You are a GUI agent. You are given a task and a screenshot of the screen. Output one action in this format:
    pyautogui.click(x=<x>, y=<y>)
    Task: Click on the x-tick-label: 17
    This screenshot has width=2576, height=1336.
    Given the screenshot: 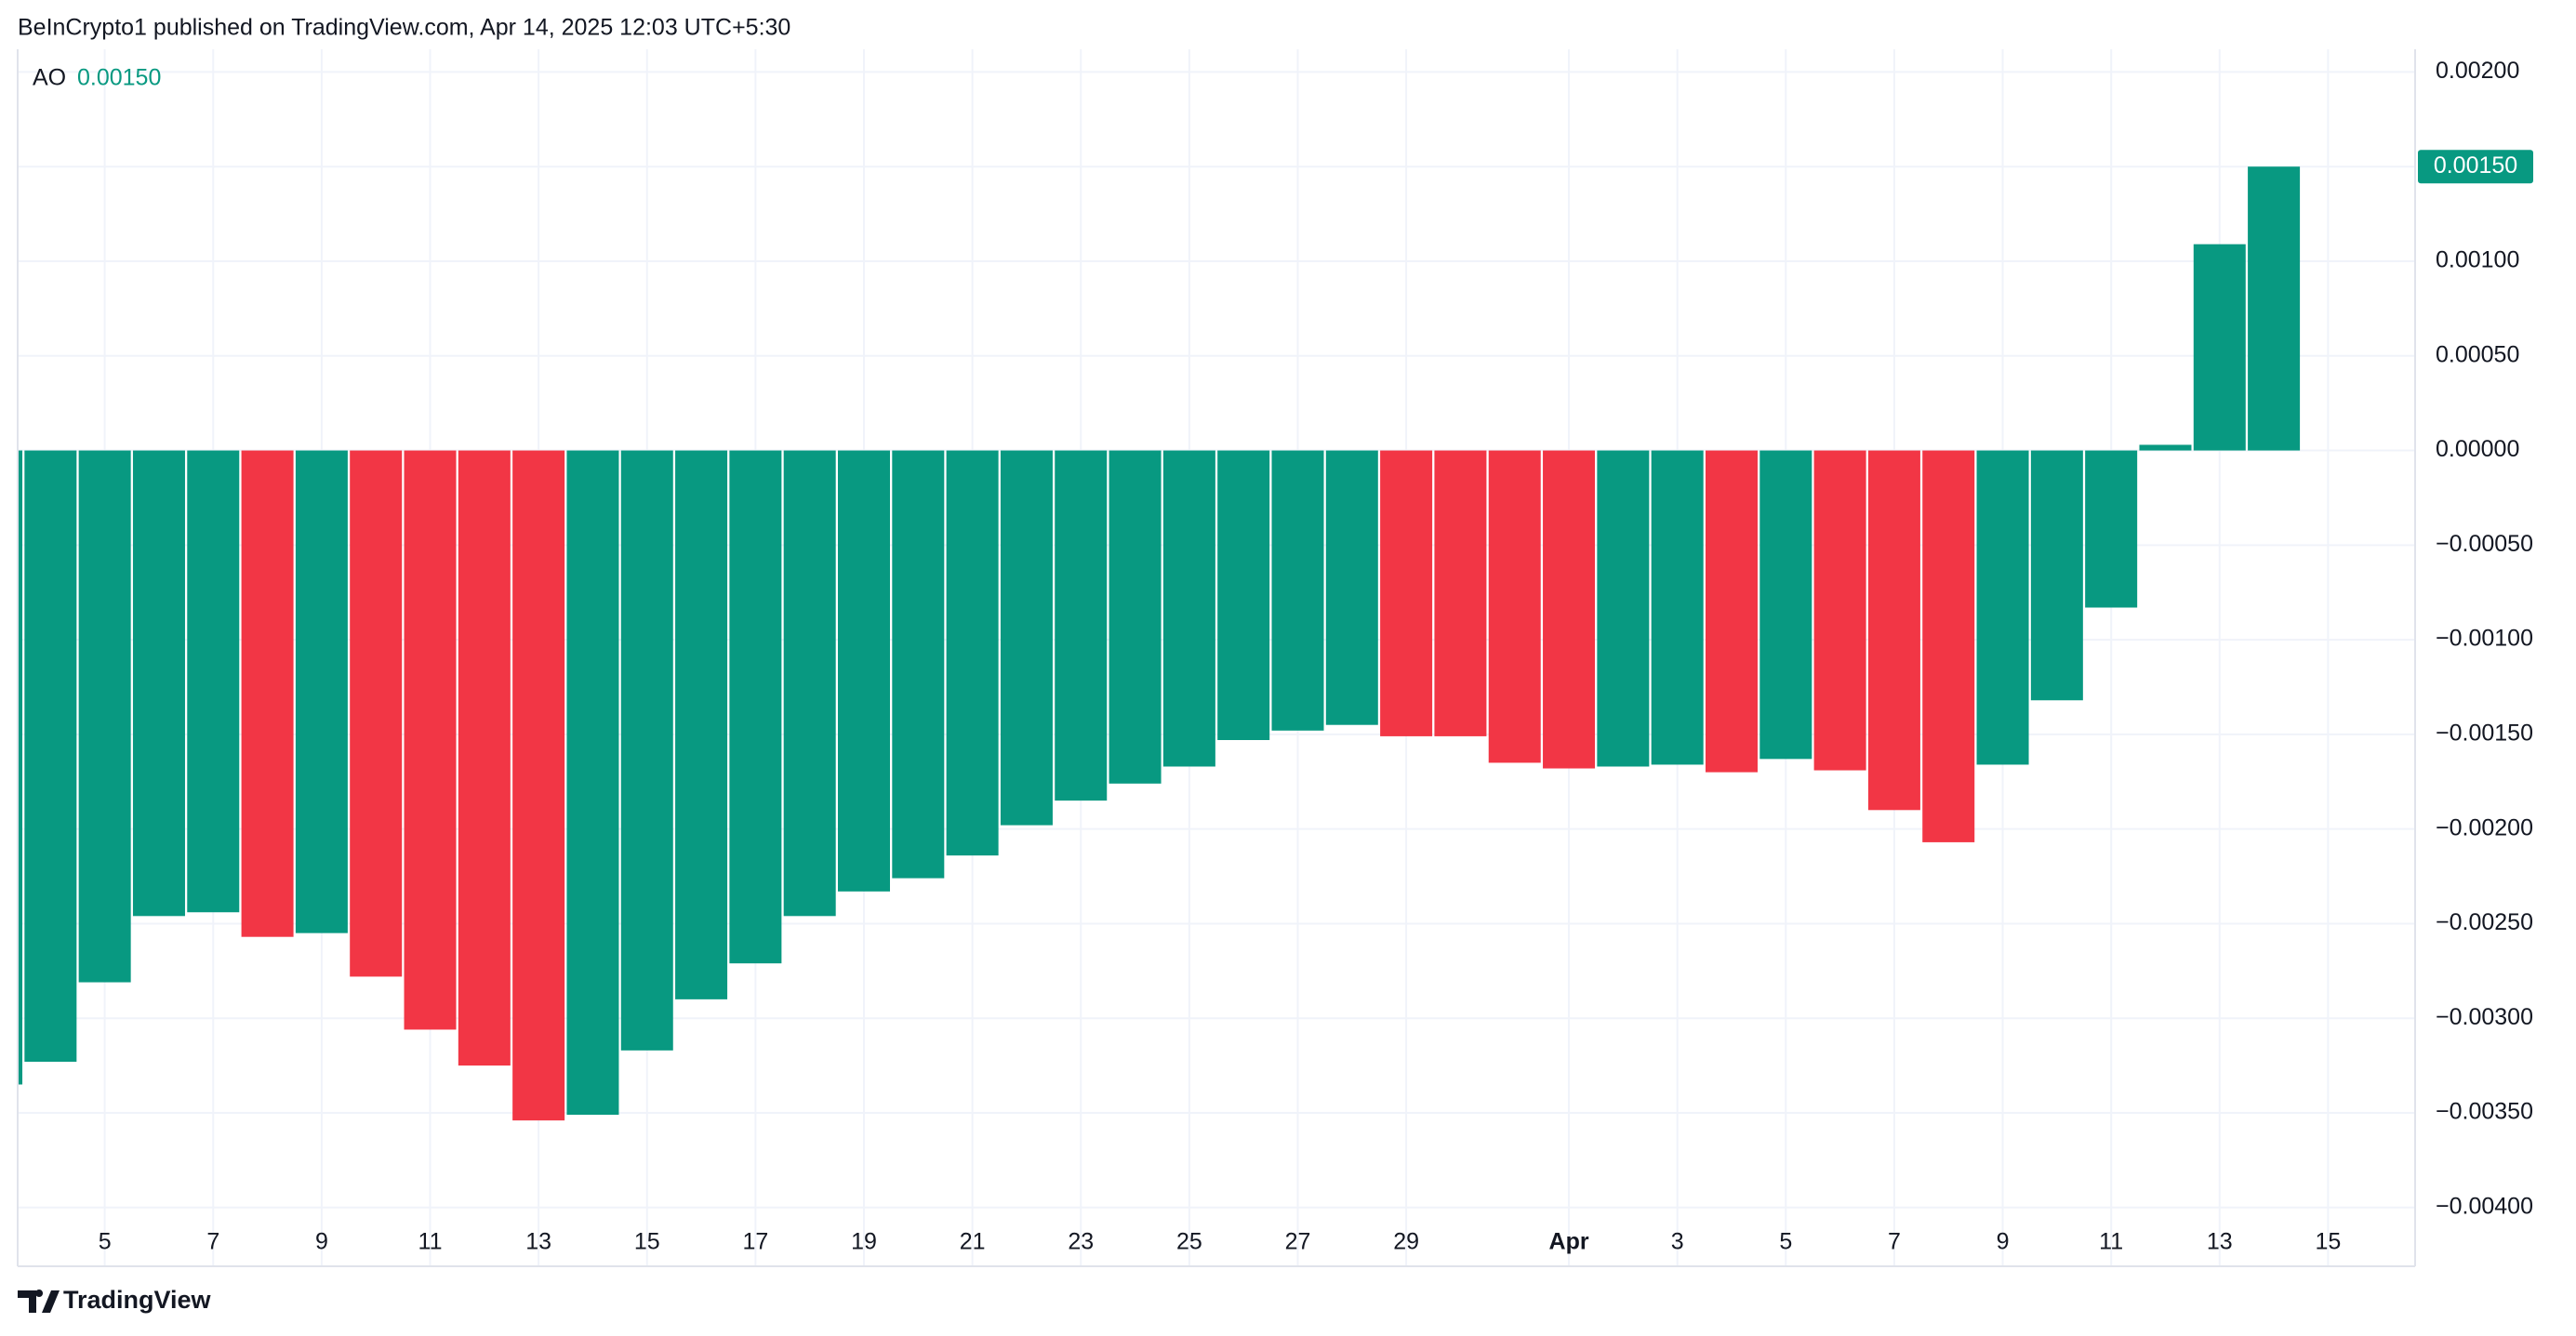 What is the action you would take?
    pyautogui.click(x=755, y=1242)
    